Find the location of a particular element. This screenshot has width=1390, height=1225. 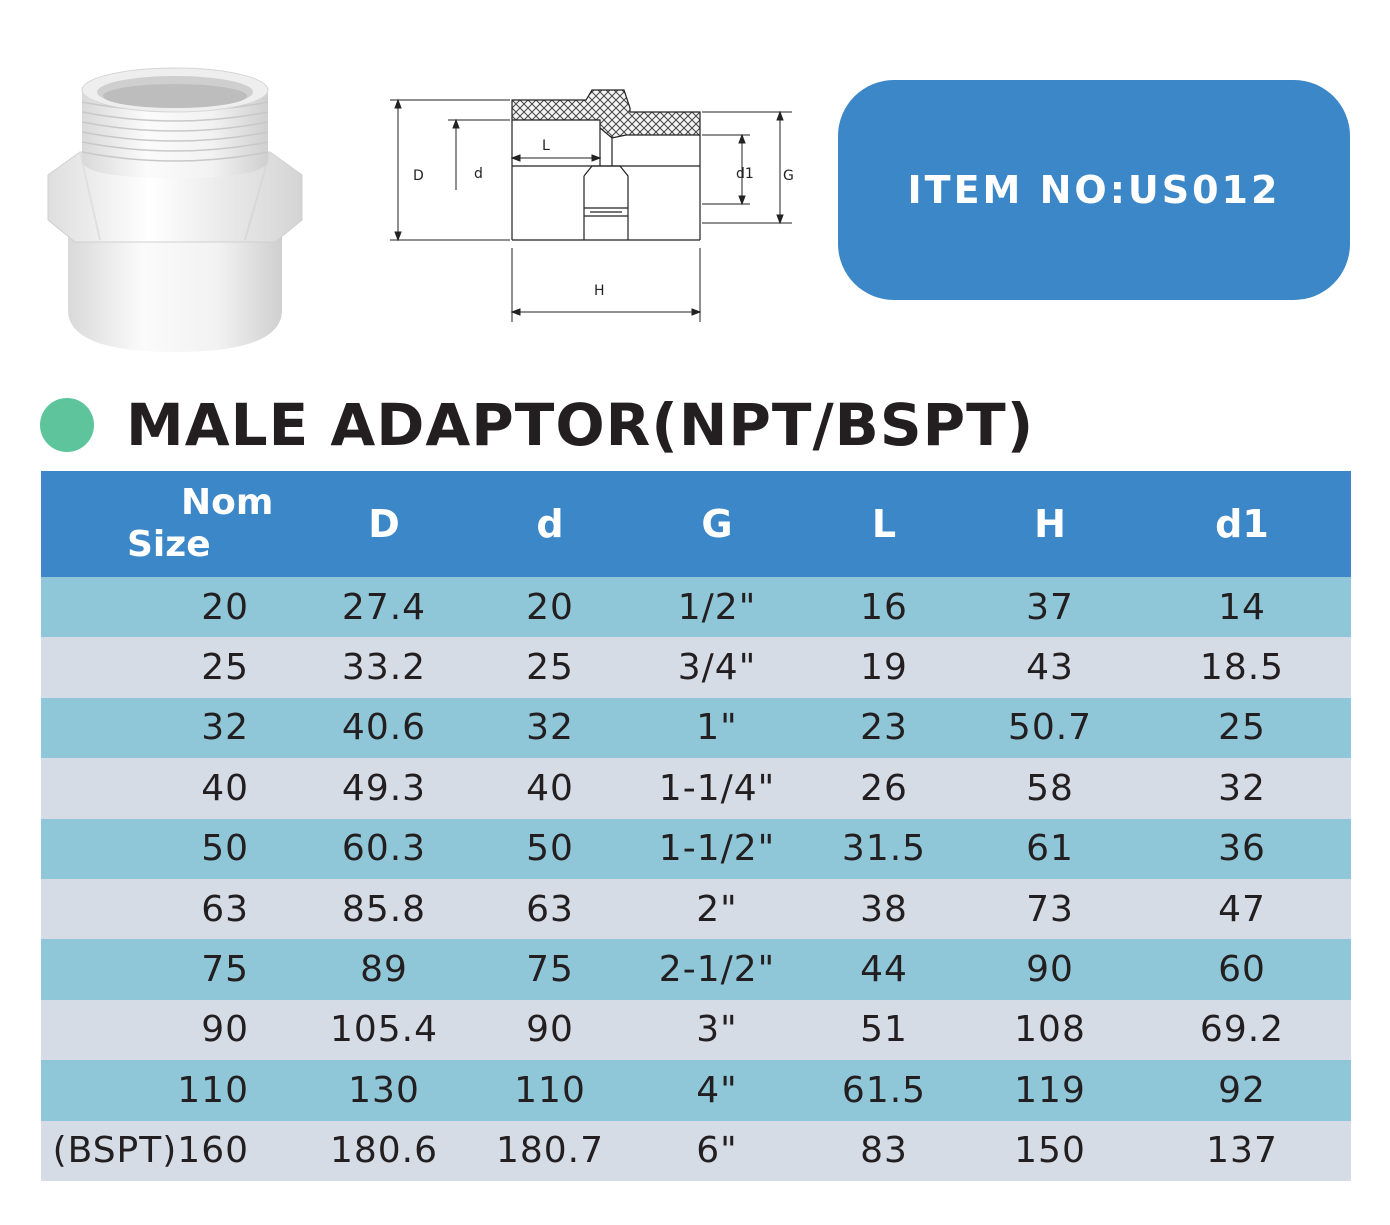

cell-h: 108 is located at coordinates (1050, 1030).